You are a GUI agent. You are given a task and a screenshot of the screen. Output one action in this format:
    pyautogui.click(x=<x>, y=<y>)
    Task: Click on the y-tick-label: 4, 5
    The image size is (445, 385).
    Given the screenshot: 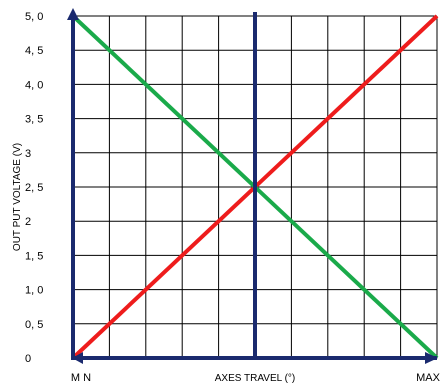 What is the action you would take?
    pyautogui.click(x=34, y=51)
    